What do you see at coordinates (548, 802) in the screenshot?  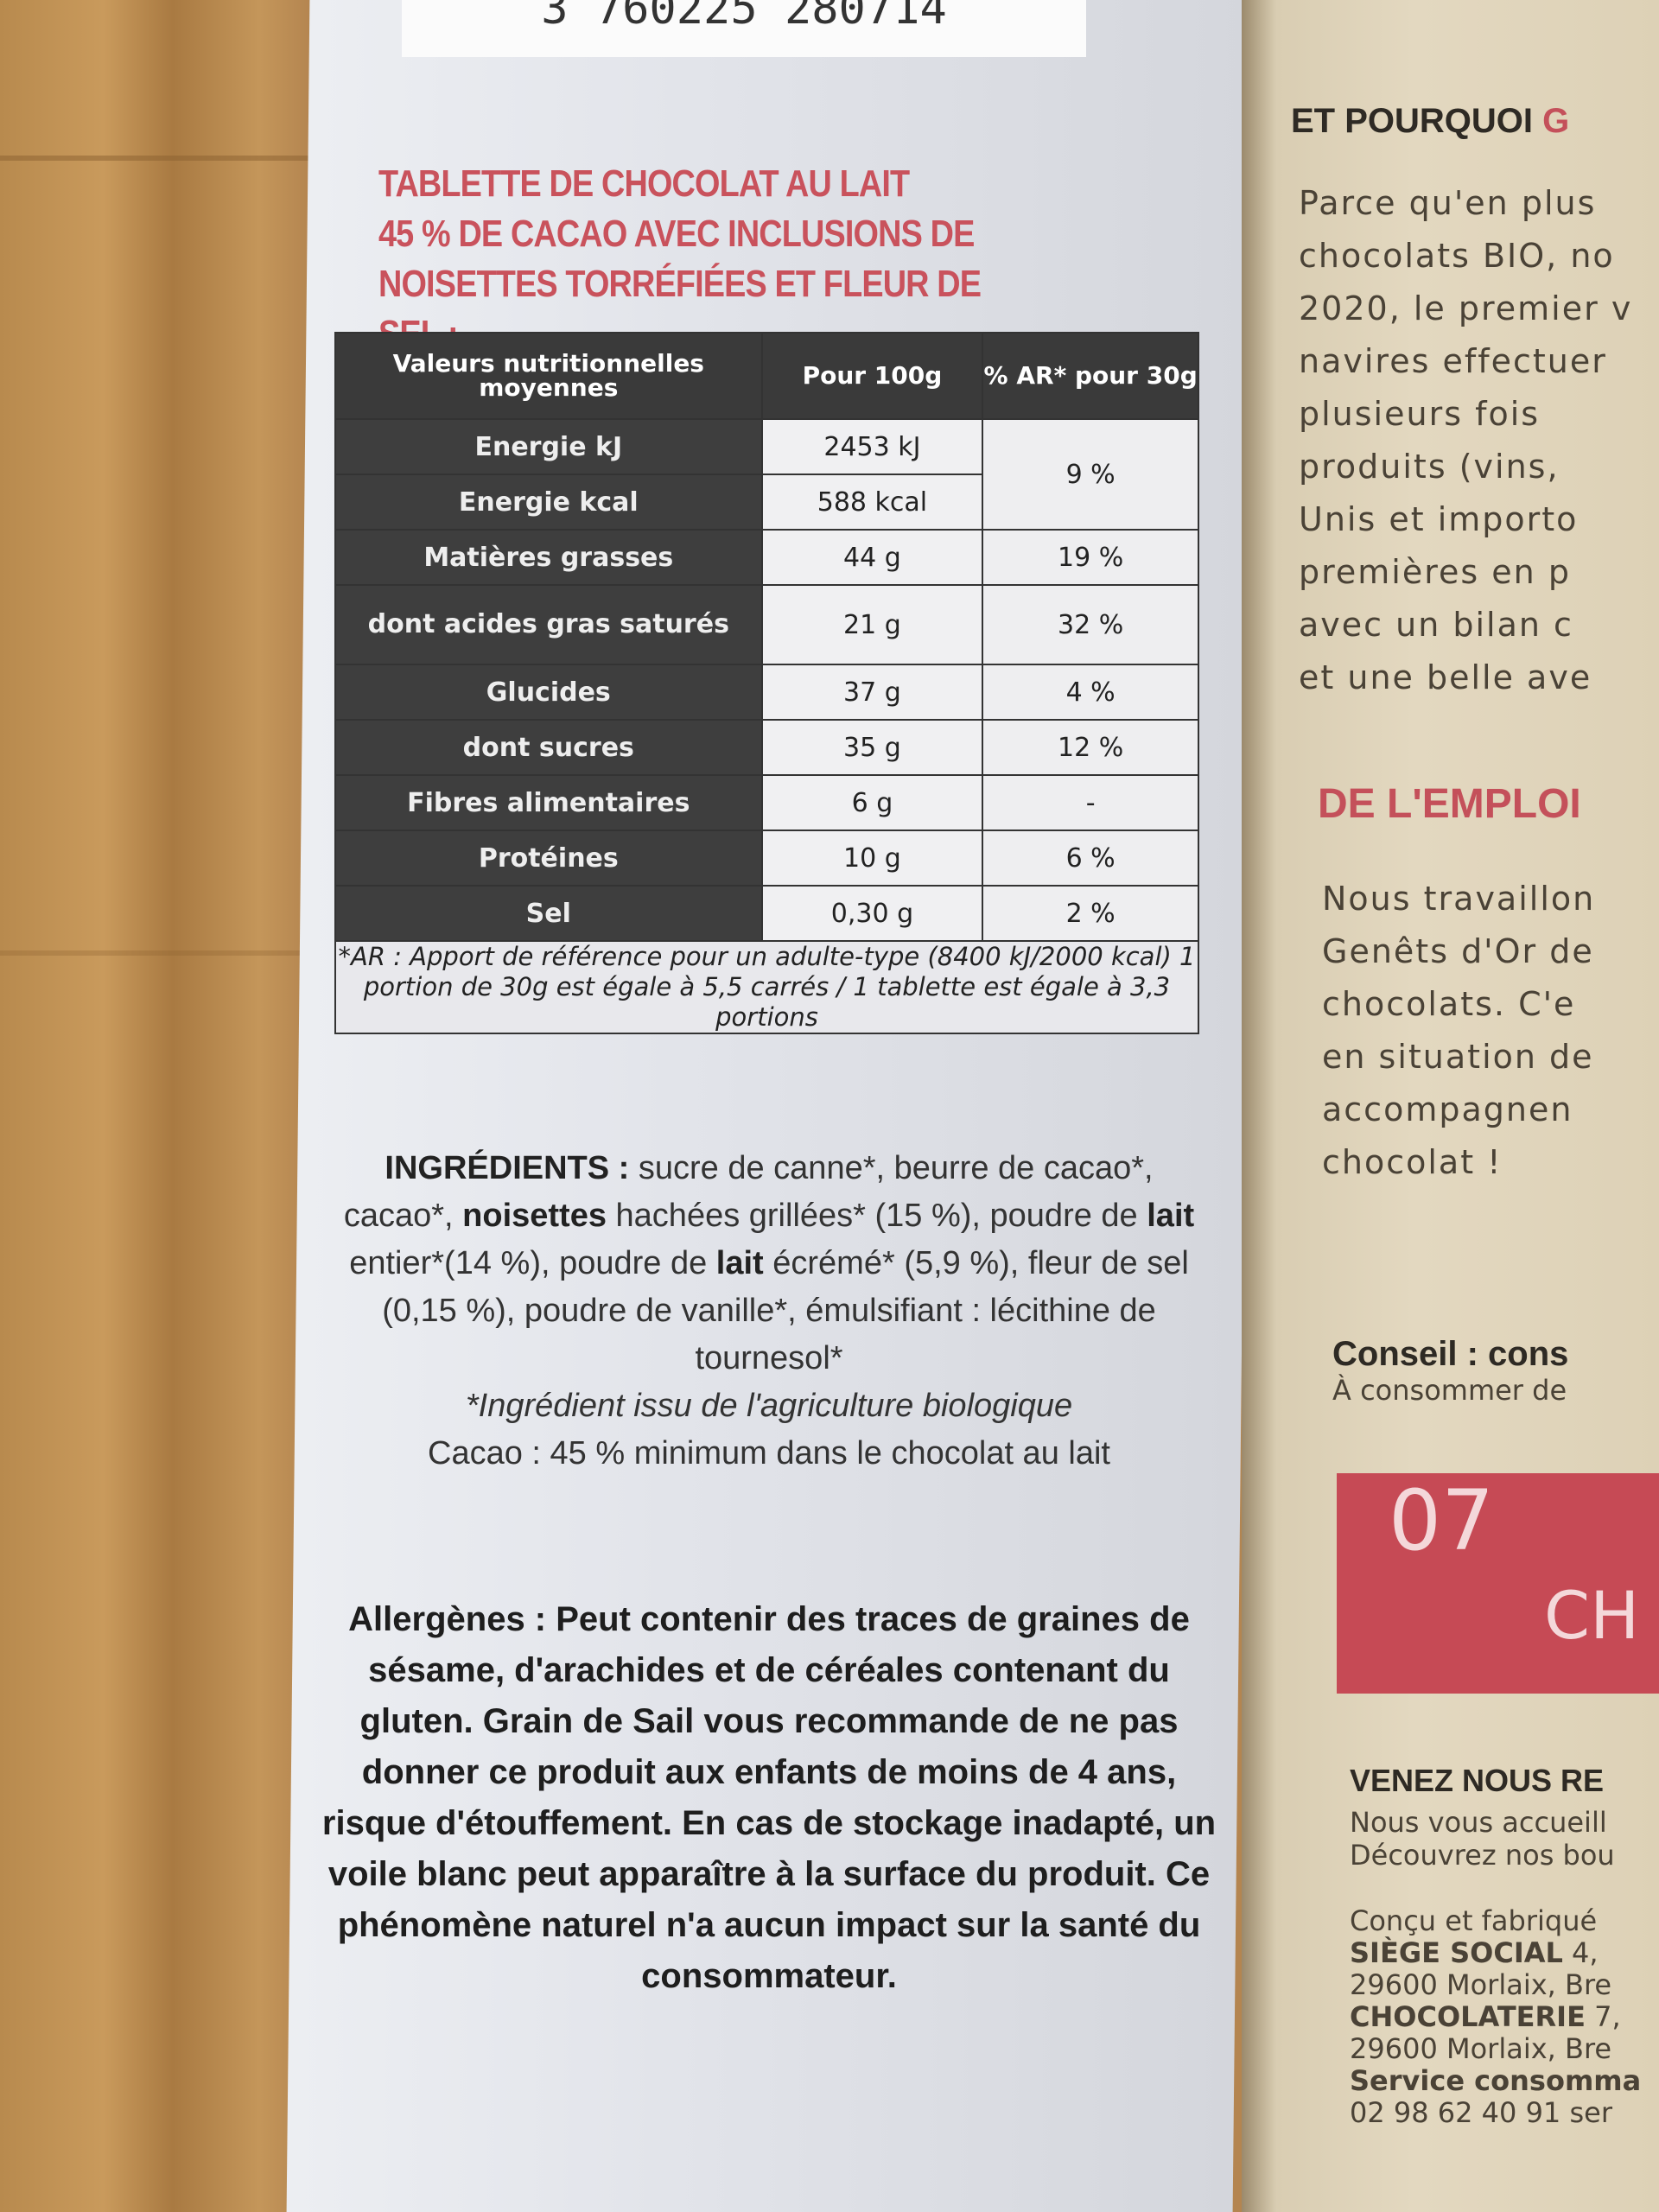 I see `row-label: Fibres alimentaires` at bounding box center [548, 802].